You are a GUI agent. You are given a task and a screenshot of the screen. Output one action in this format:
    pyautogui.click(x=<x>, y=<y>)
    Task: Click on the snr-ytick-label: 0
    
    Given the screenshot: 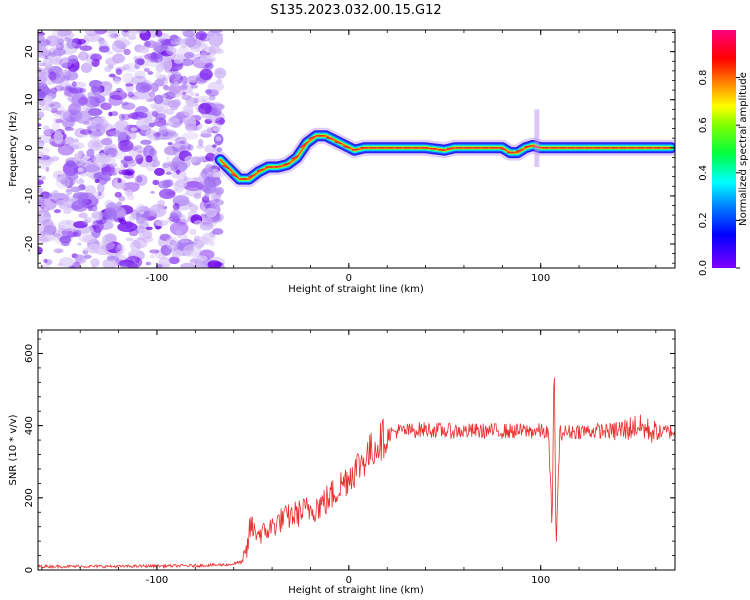 What is the action you would take?
    pyautogui.click(x=29, y=570)
    